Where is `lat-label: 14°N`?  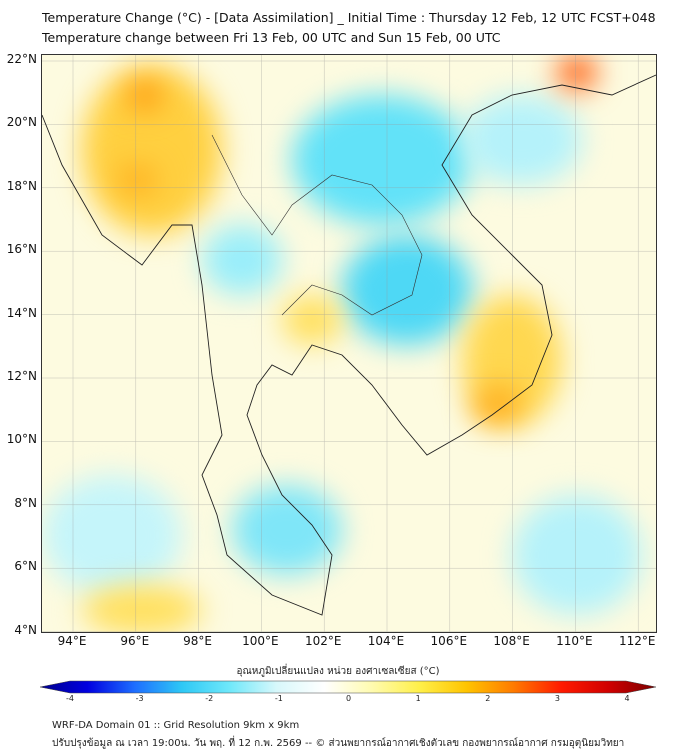 lat-label: 14°N is located at coordinates (21, 312).